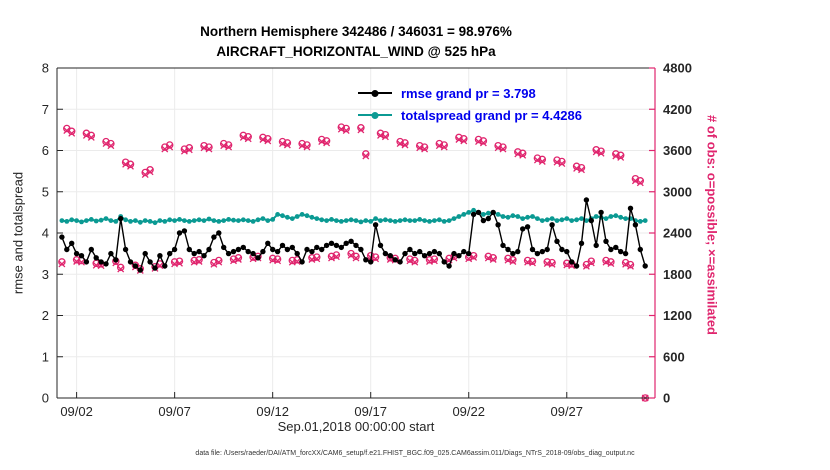  What do you see at coordinates (677, 150) in the screenshot?
I see `svg-text: 3600` at bounding box center [677, 150].